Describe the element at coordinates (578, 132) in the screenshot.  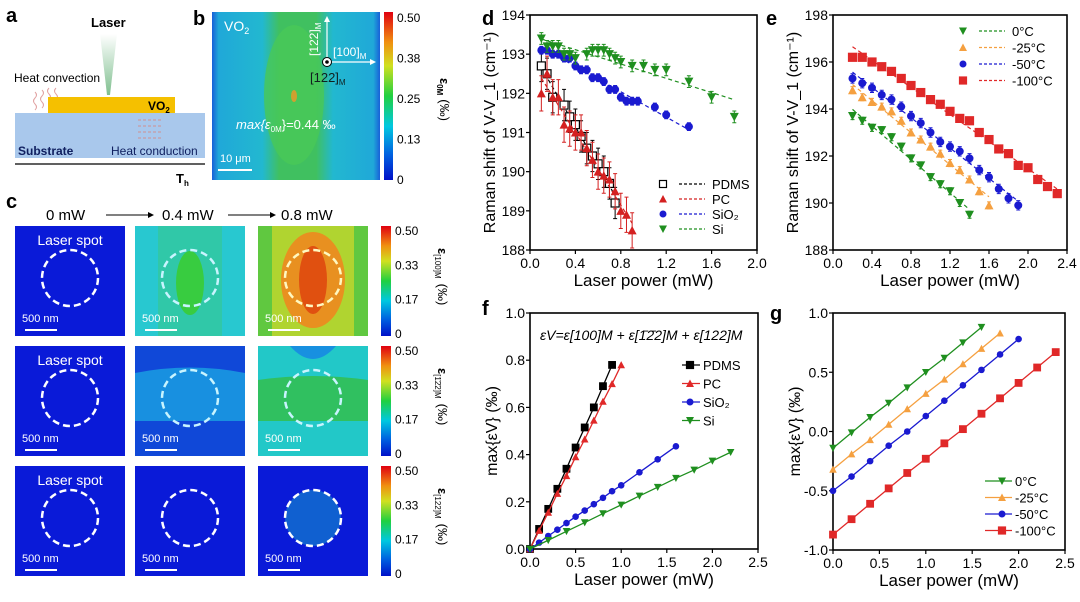
I see `fit-line` at that location.